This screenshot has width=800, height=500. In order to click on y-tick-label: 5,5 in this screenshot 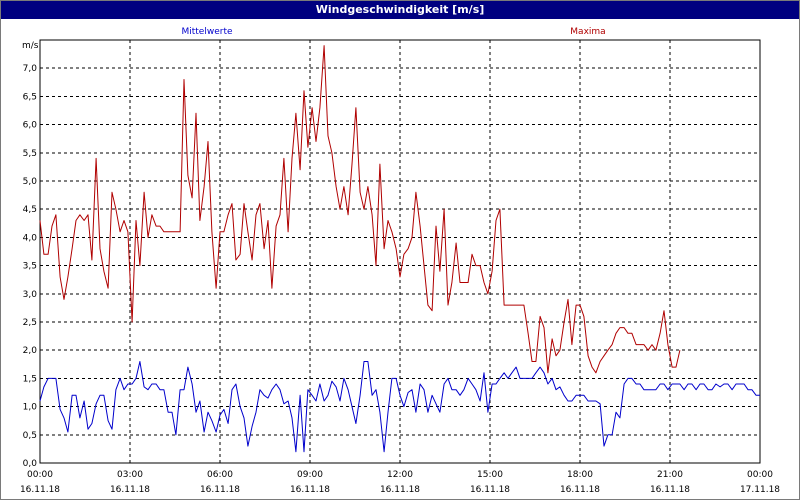, I will do `click(30, 154)`.